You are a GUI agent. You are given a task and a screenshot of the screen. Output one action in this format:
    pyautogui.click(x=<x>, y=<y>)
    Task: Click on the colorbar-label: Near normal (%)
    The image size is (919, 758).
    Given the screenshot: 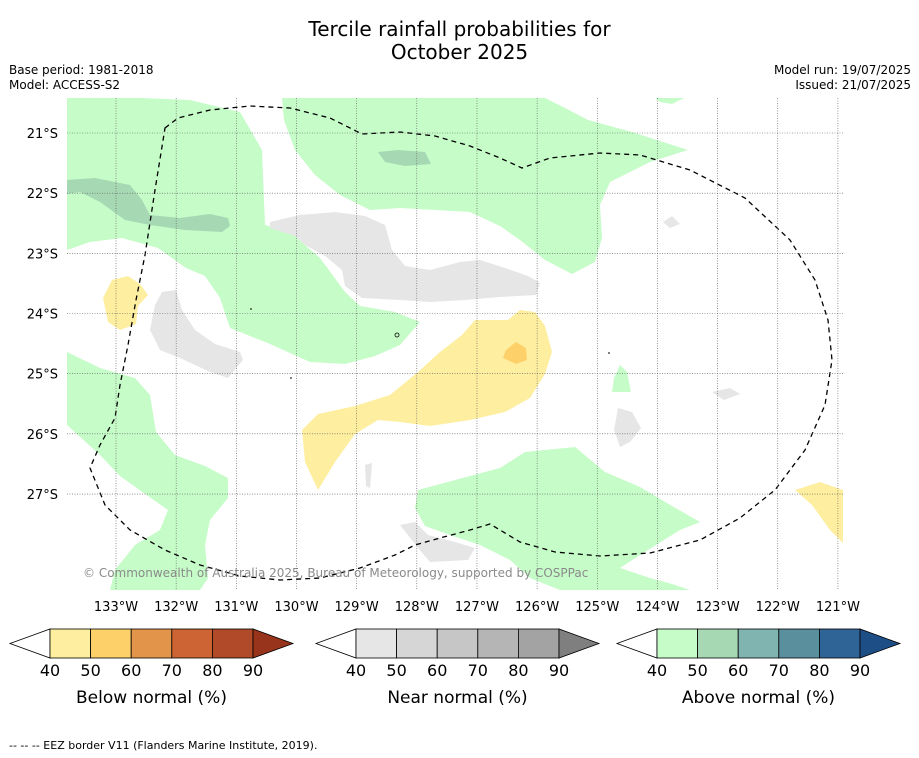 What is the action you would take?
    pyautogui.click(x=457, y=698)
    